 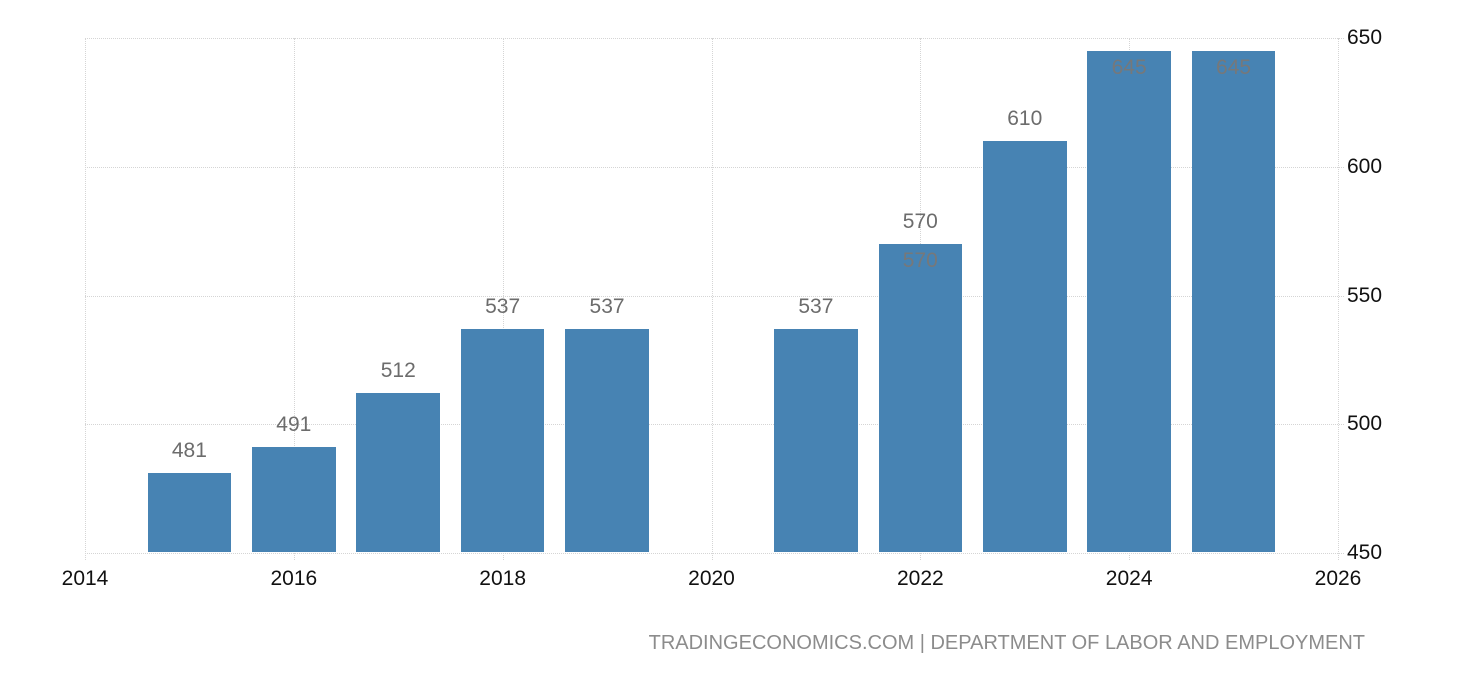 I want to click on y-axis-tick-label: 500, so click(x=1365, y=424).